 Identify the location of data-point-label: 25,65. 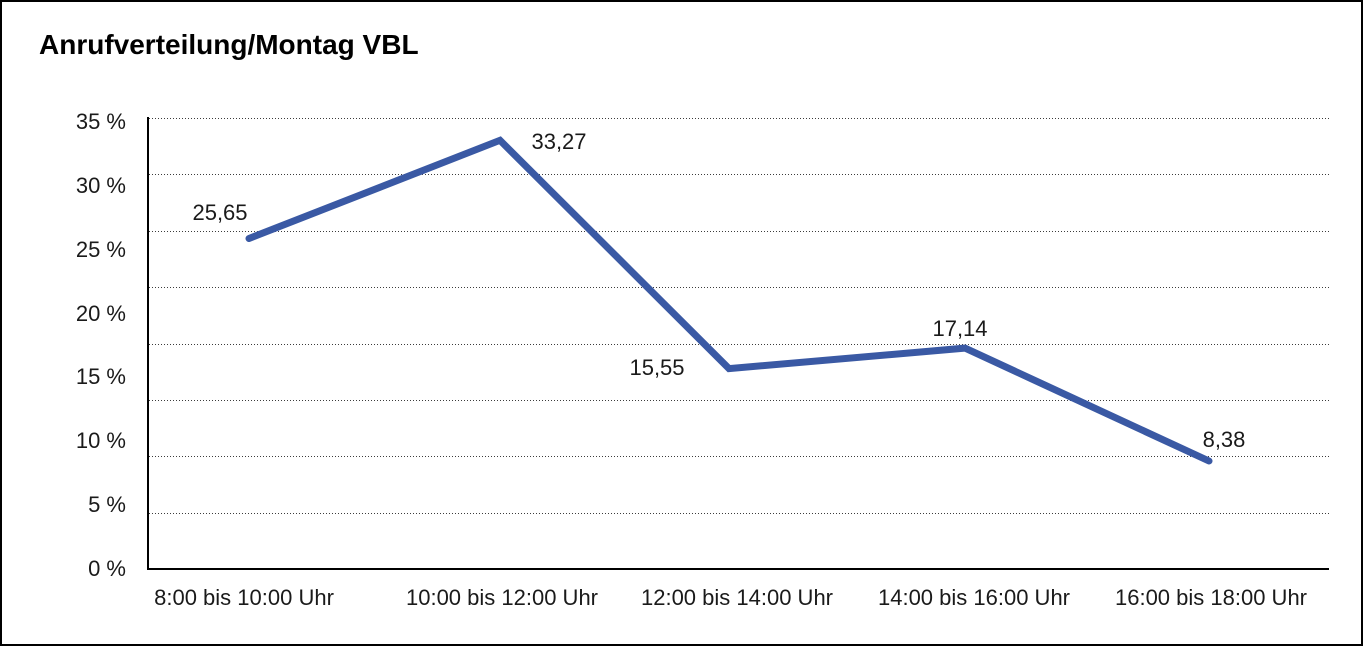
(220, 212).